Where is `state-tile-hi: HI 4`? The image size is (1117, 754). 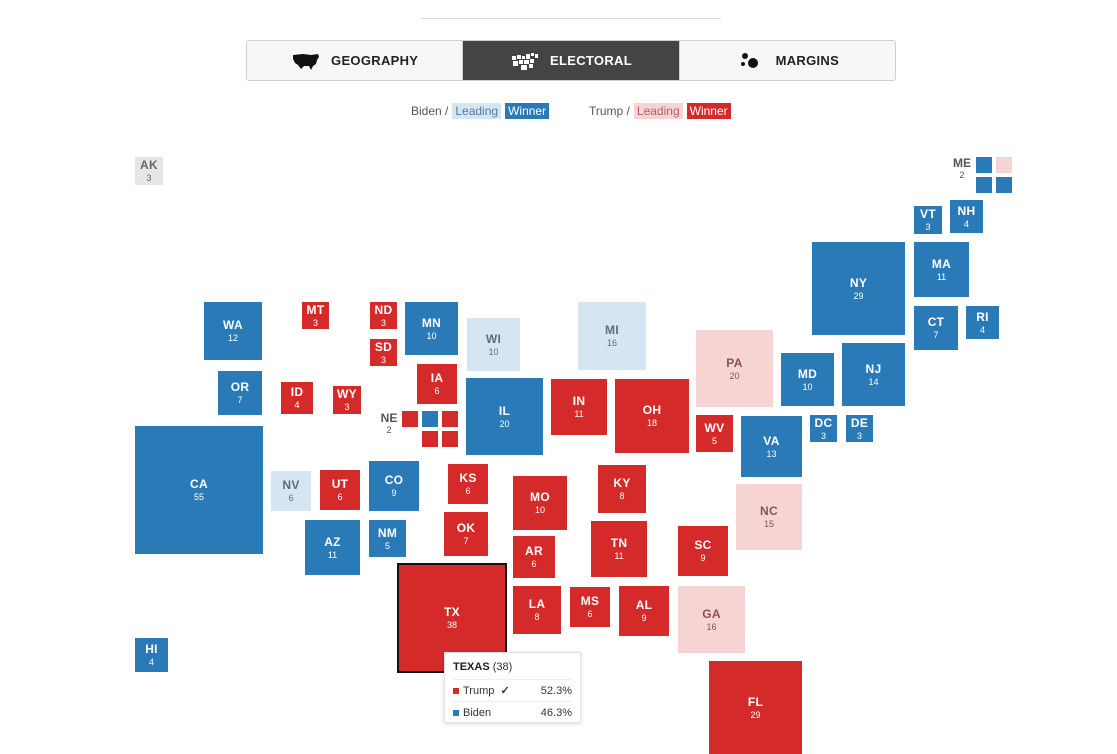
state-tile-hi: HI 4 is located at coordinates (151, 655).